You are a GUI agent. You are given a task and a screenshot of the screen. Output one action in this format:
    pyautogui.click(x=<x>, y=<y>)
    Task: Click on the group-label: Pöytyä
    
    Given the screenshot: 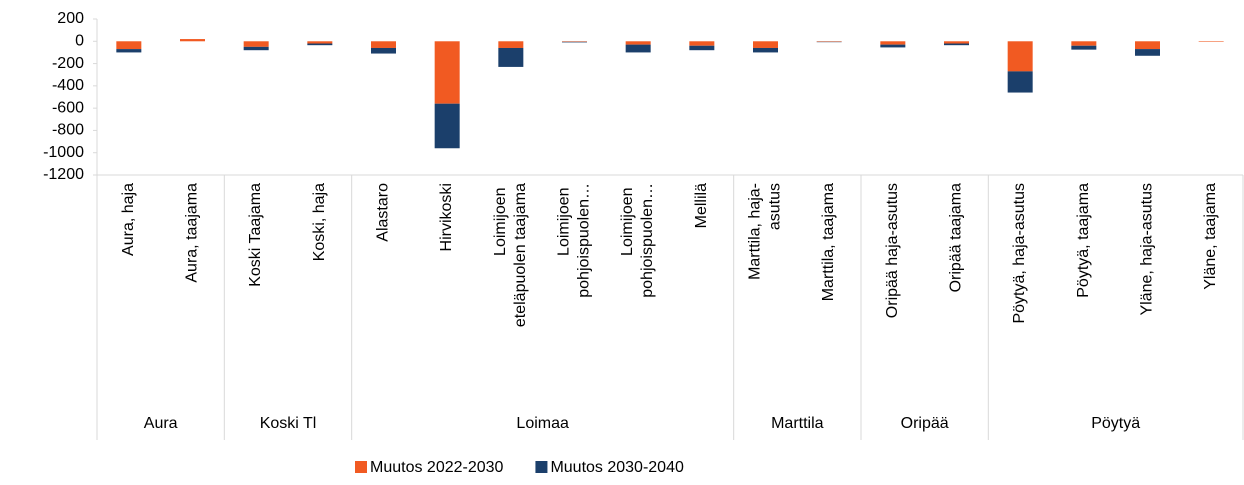 What is the action you would take?
    pyautogui.click(x=1115, y=423)
    